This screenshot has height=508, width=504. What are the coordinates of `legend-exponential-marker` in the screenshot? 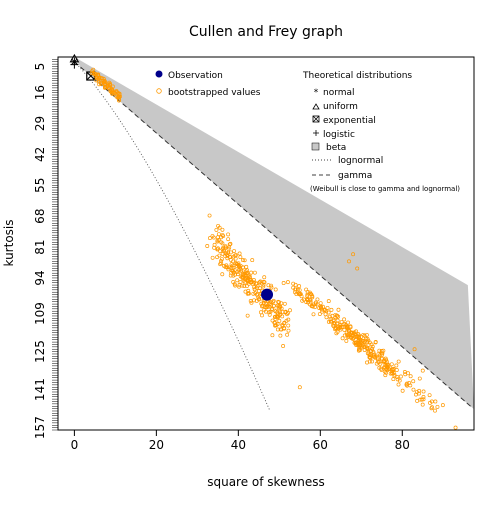 It's located at (316, 119).